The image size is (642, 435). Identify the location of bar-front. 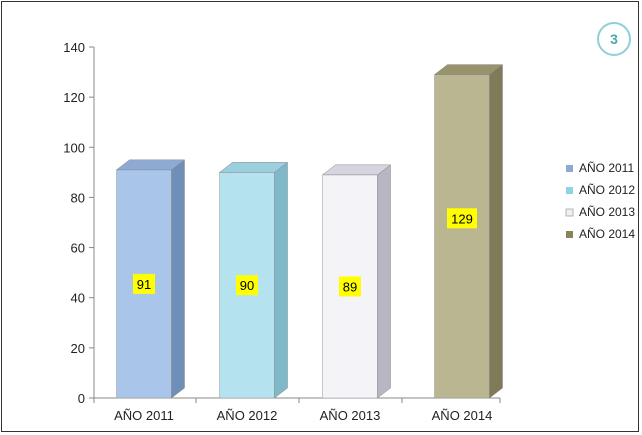
(462, 236).